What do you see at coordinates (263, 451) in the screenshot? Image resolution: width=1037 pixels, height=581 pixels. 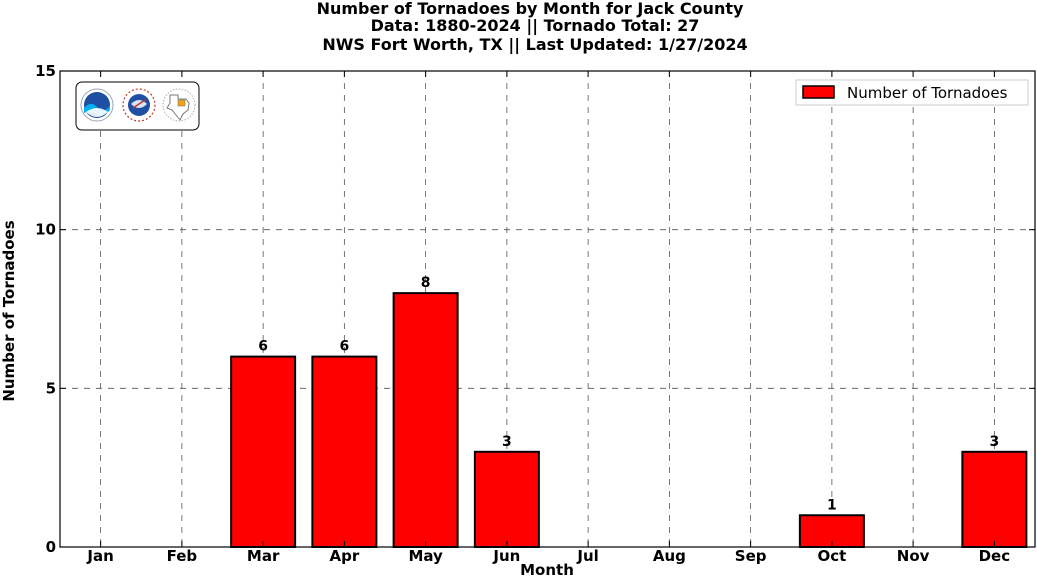 I see `bar-mar` at bounding box center [263, 451].